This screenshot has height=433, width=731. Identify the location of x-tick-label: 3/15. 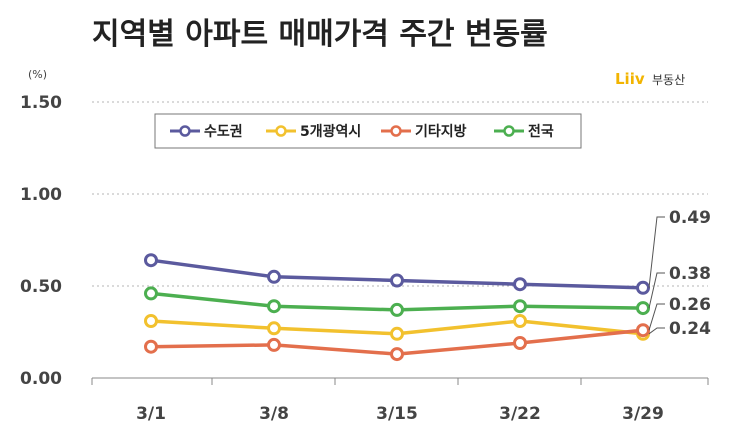
(397, 414).